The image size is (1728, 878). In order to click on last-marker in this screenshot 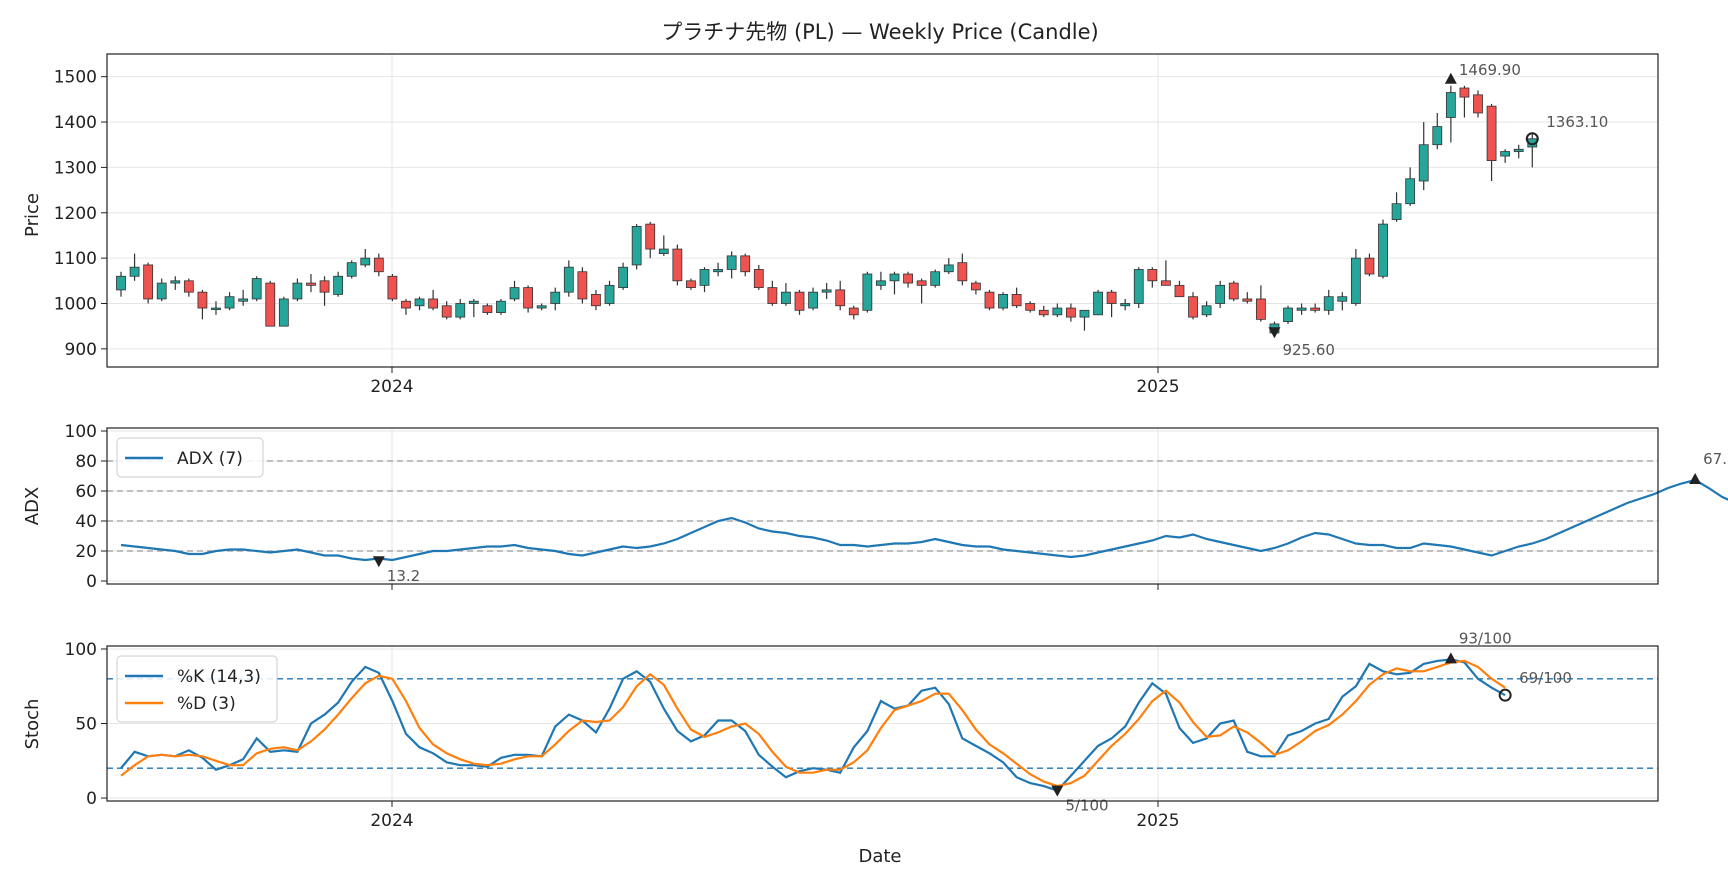, I will do `click(1505, 695)`.